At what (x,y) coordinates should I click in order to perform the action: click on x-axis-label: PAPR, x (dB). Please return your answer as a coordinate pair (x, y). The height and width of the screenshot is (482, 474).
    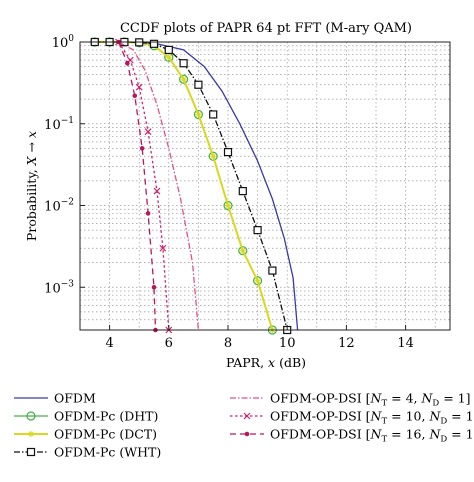
    Looking at the image, I should click on (266, 362).